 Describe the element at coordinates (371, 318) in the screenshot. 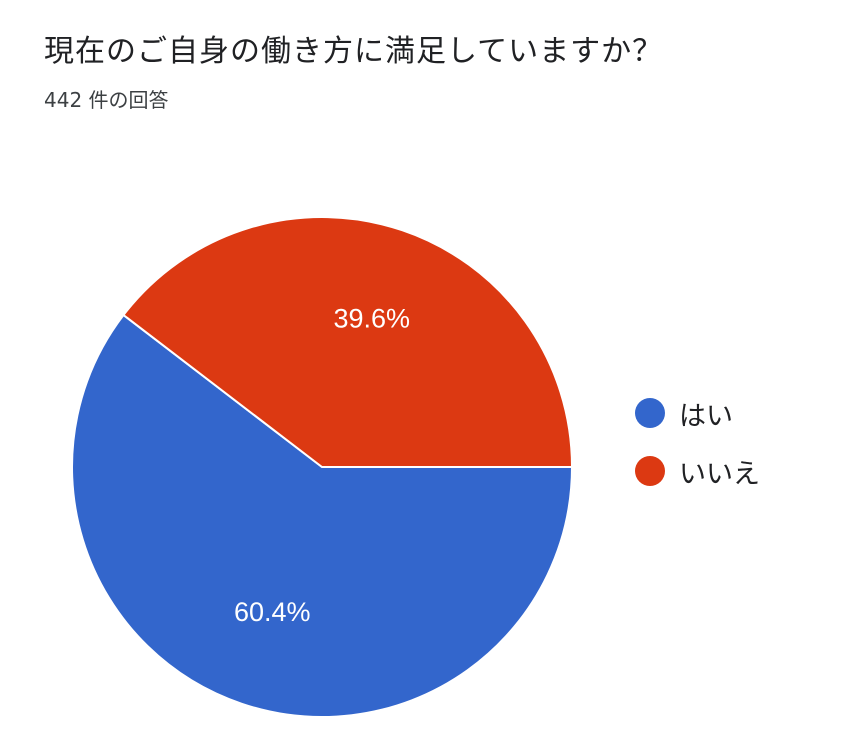

I see `pie-label-no: 39.6%` at that location.